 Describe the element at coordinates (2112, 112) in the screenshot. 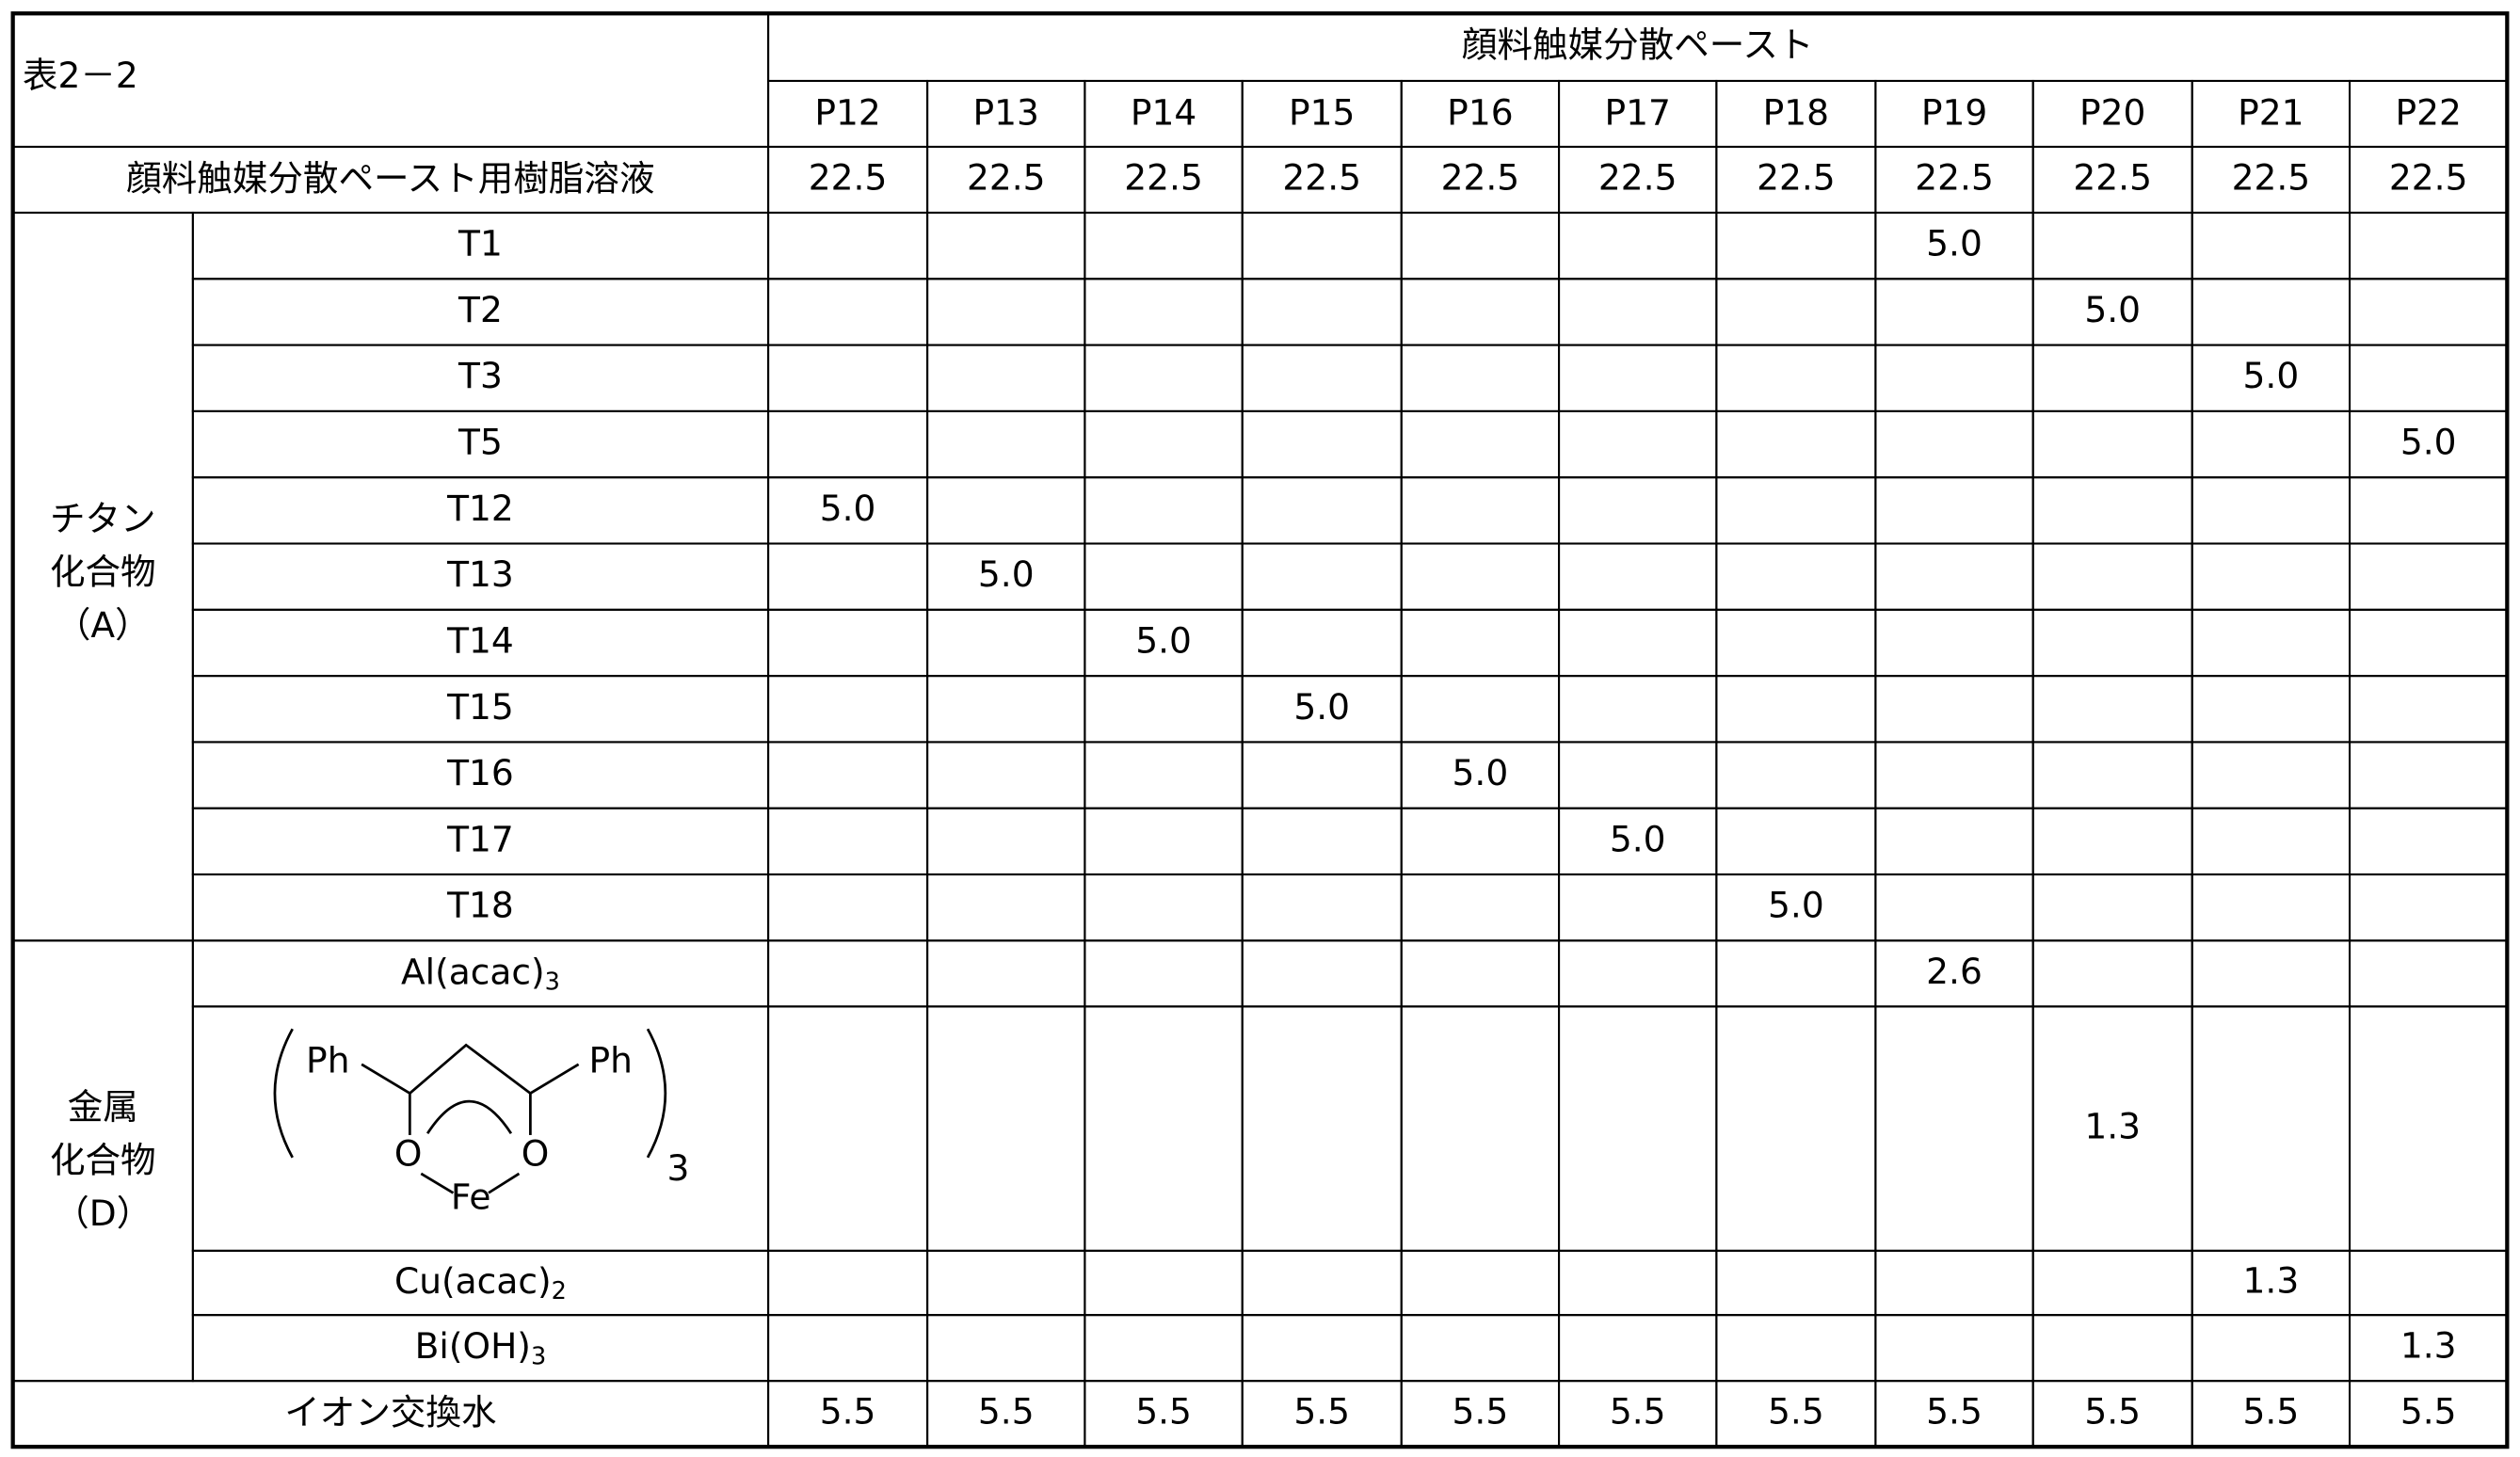

I see `column-header: P20` at that location.